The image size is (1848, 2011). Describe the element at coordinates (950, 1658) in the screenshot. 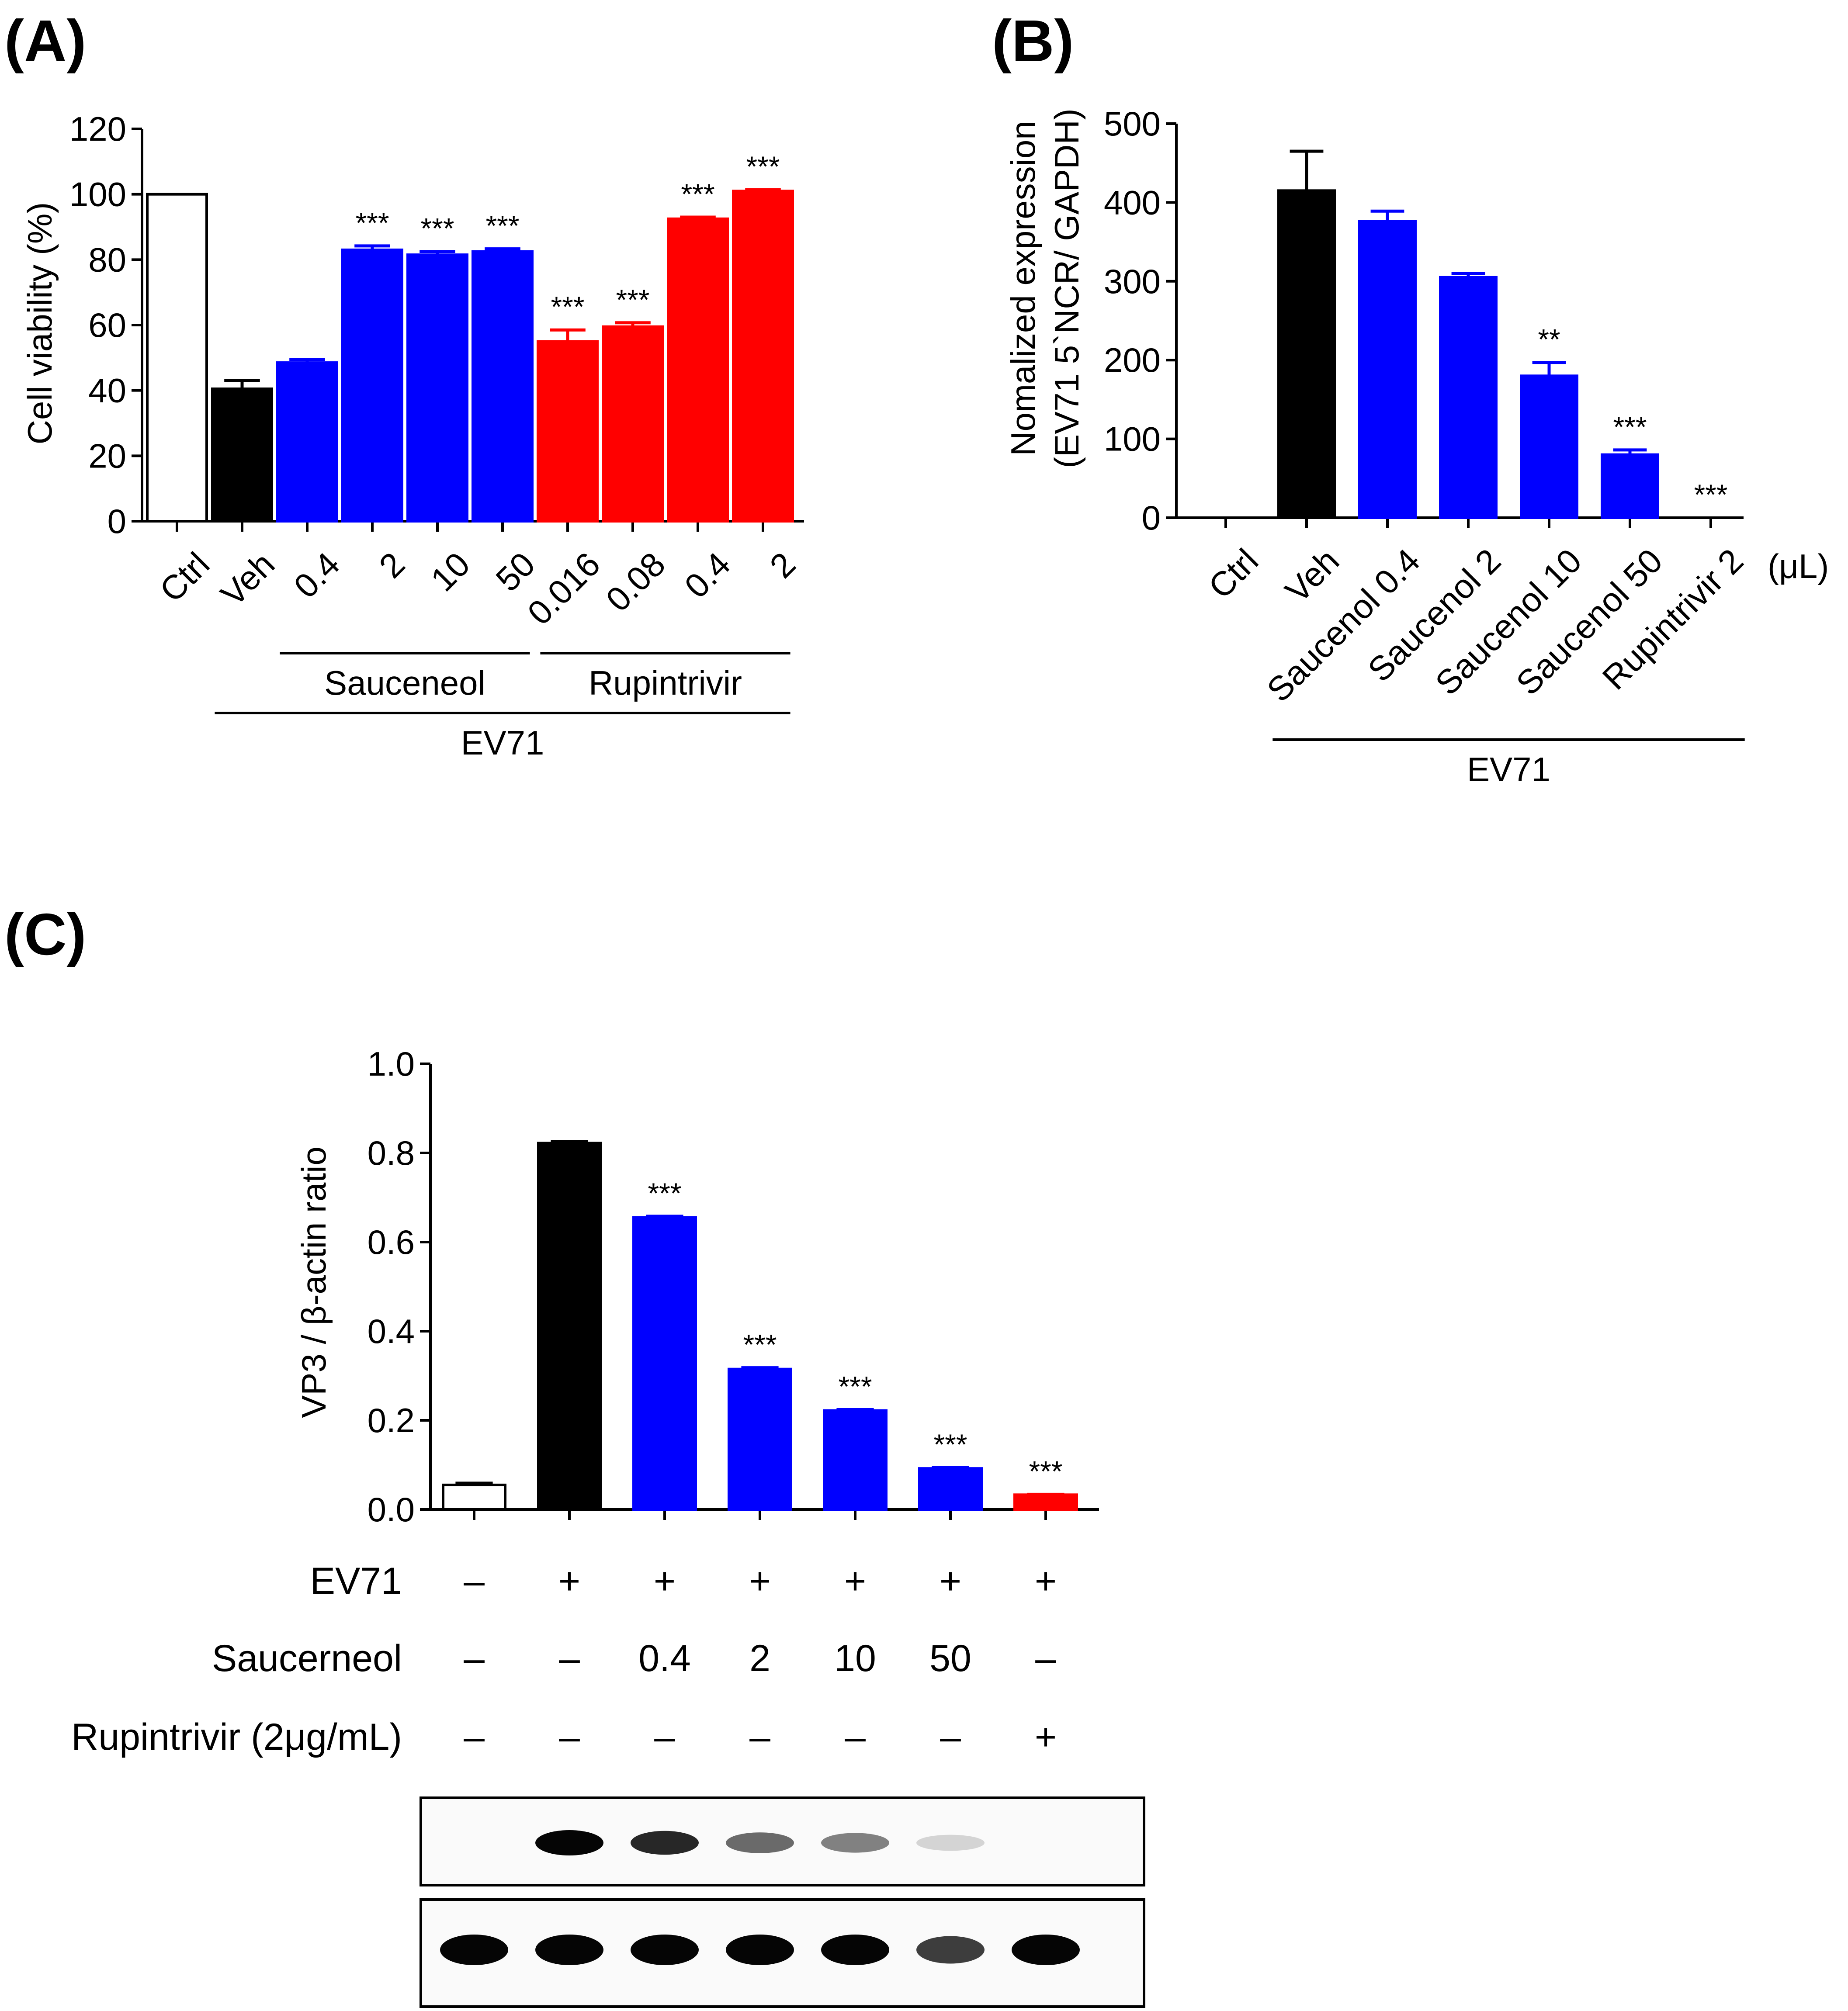

I see `chart-c-condition-value: 50` at that location.